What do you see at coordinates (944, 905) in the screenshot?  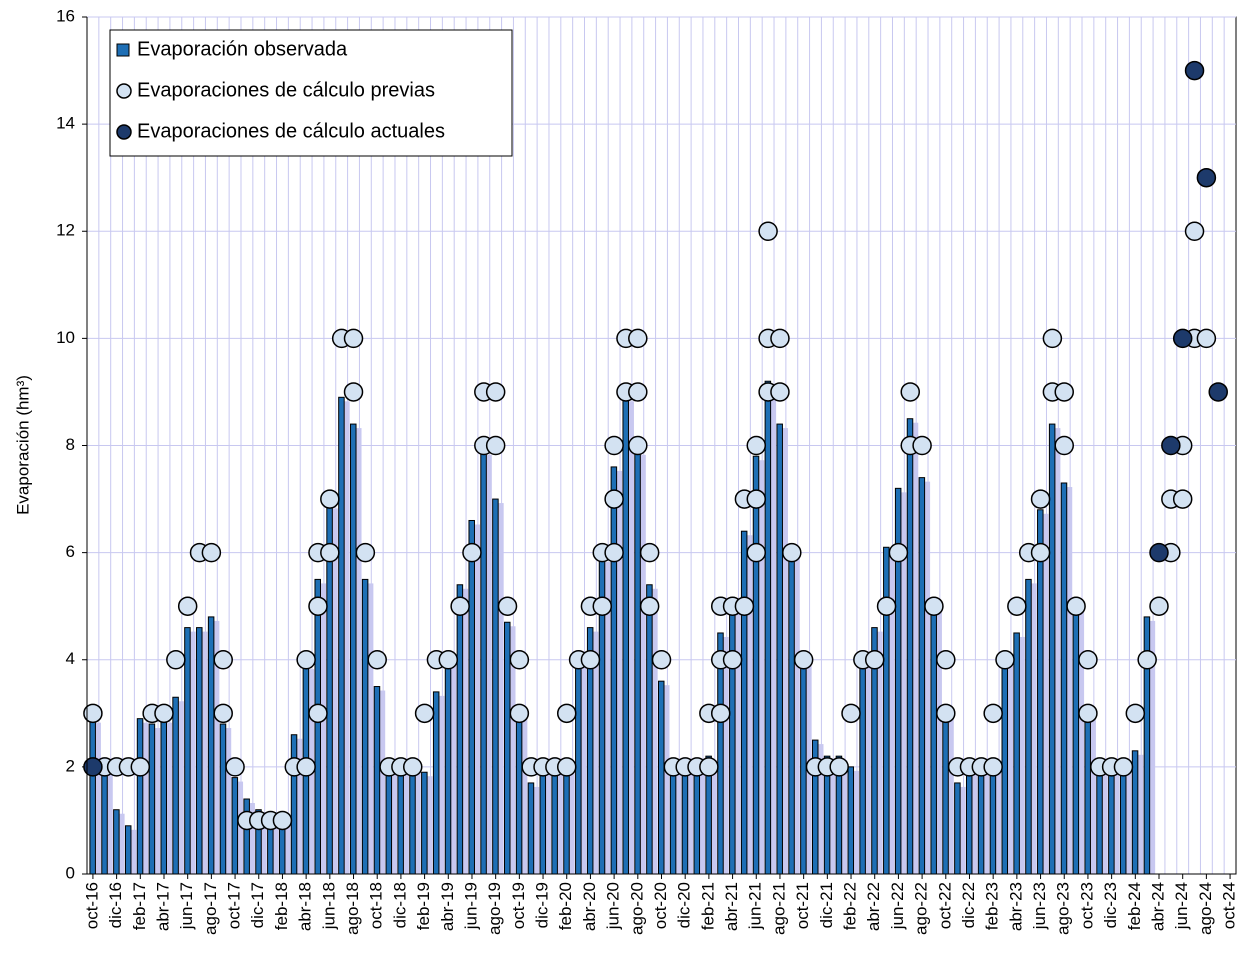 I see `x-tick-label: oct-22` at bounding box center [944, 905].